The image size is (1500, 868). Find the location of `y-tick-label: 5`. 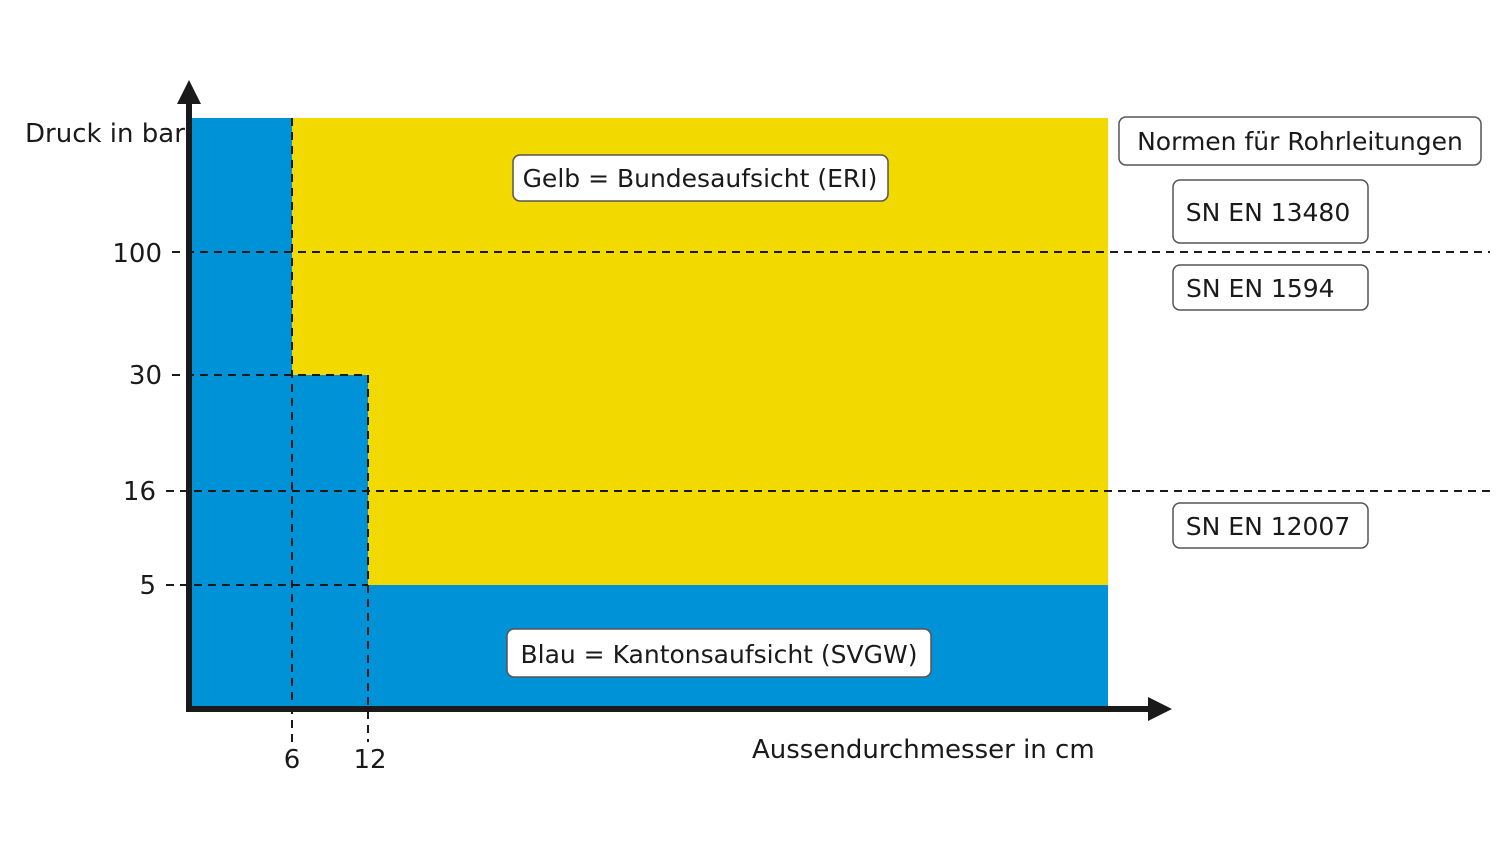

y-tick-label: 5 is located at coordinates (147, 586).